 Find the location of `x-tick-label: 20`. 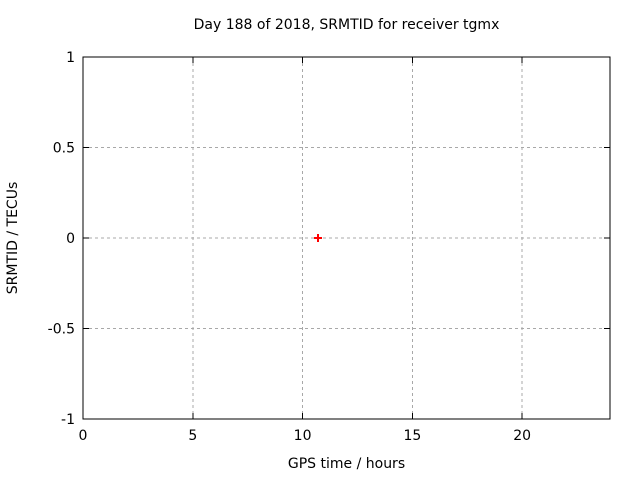

x-tick-label: 20 is located at coordinates (522, 436).